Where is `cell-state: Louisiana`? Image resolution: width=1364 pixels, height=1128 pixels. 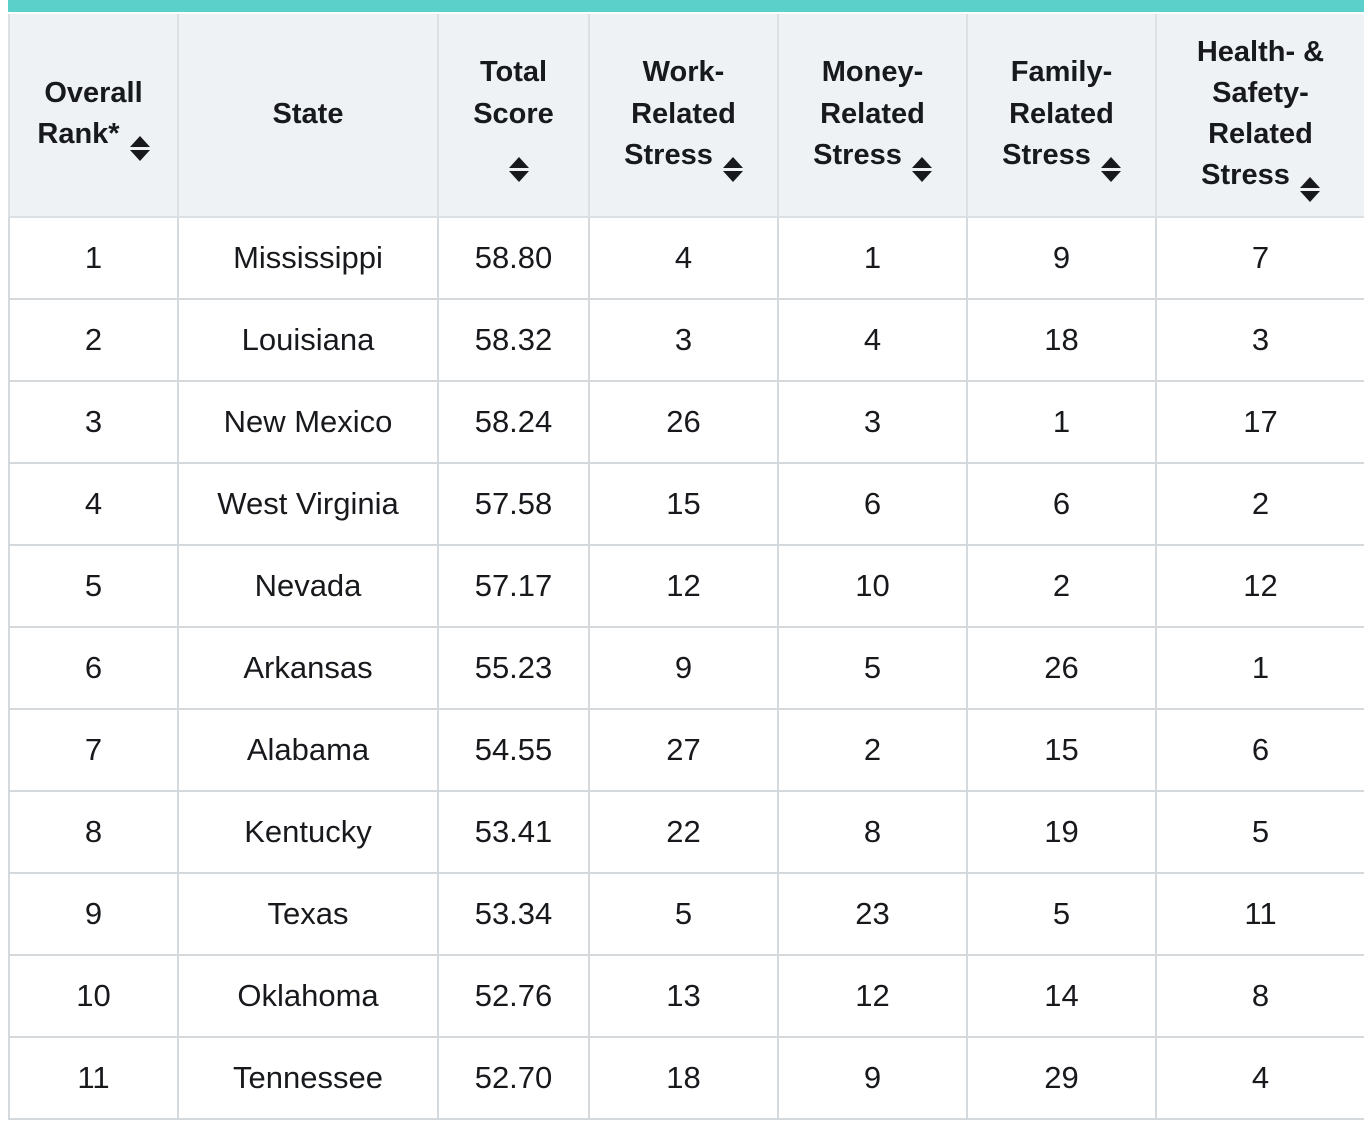 cell-state: Louisiana is located at coordinates (308, 340).